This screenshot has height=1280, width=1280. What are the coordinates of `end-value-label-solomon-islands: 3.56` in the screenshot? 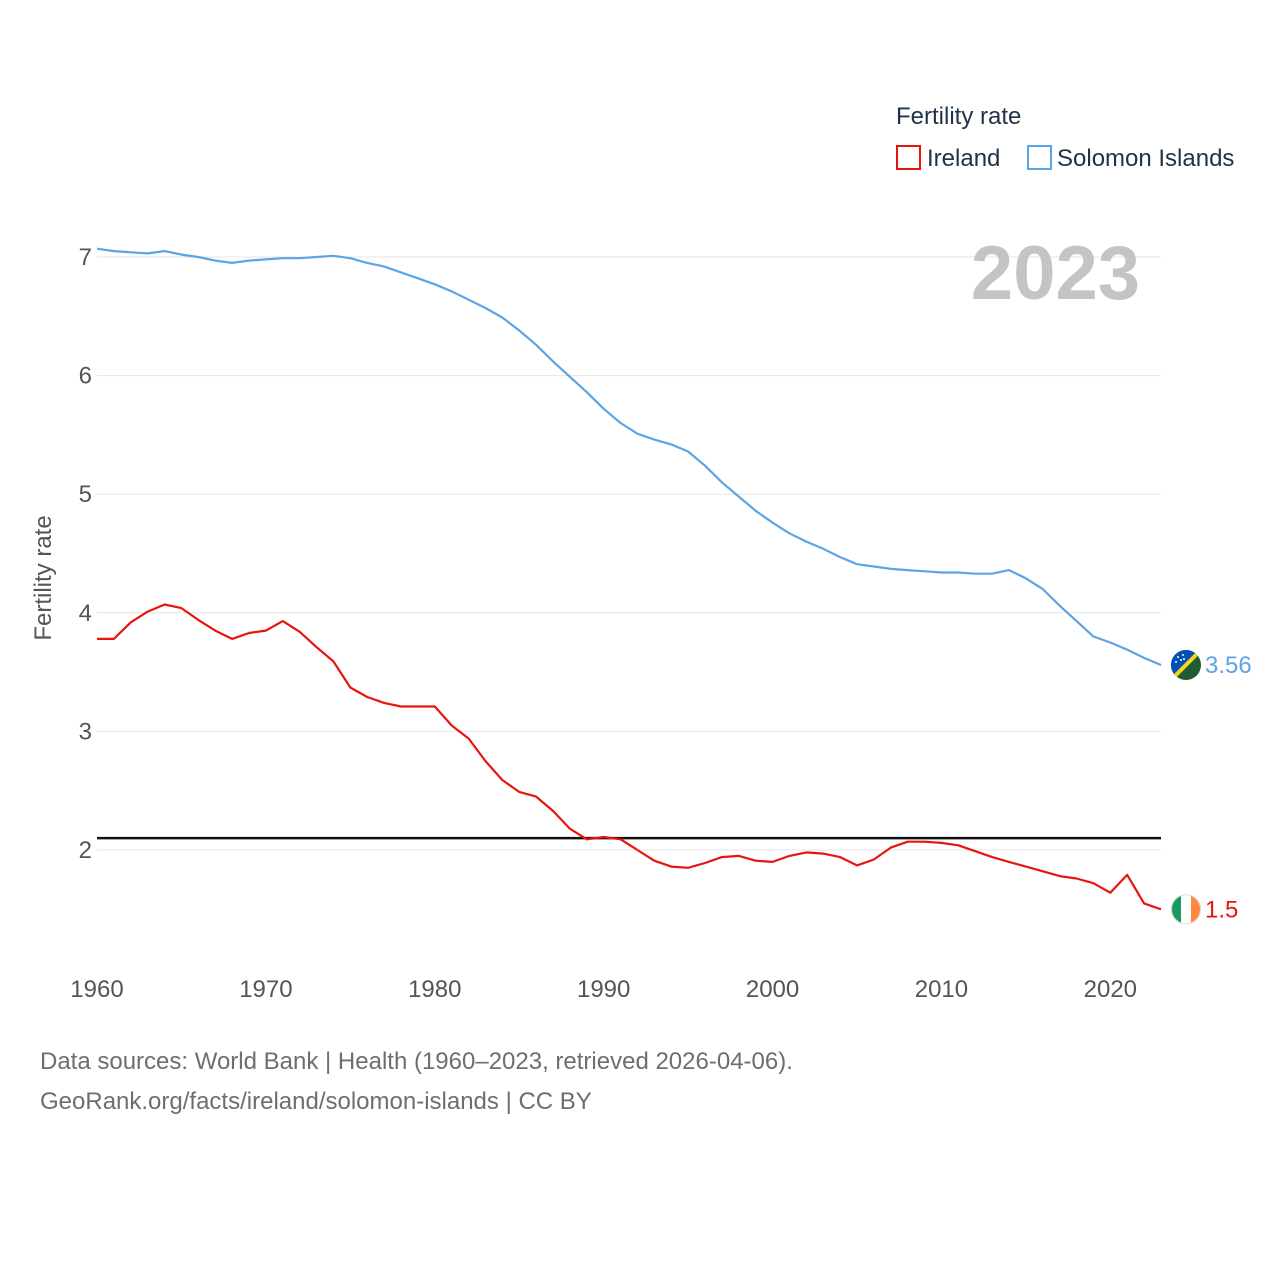 It's located at (1228, 665).